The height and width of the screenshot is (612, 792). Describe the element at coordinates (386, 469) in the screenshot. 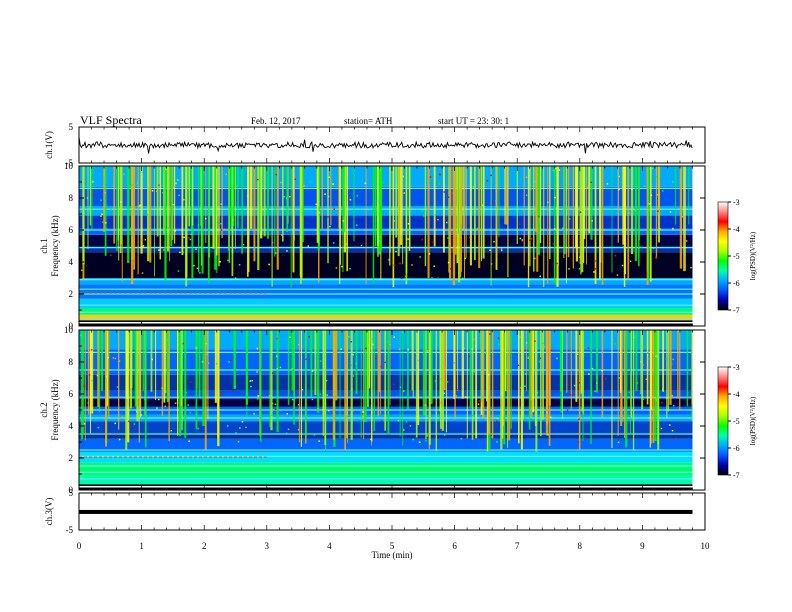

I see `freq-band` at that location.